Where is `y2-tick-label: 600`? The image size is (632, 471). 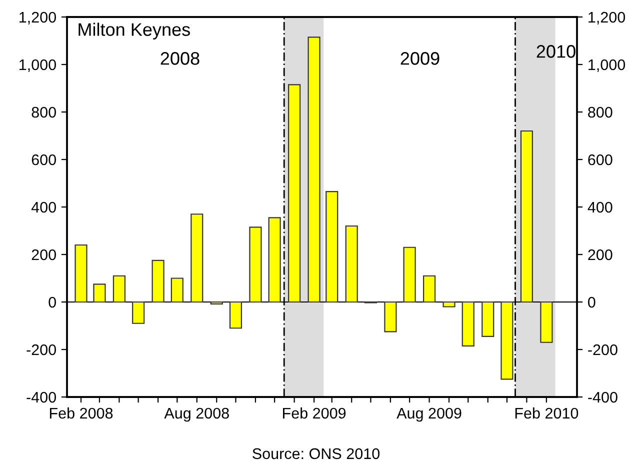 y2-tick-label: 600 is located at coordinates (600, 160).